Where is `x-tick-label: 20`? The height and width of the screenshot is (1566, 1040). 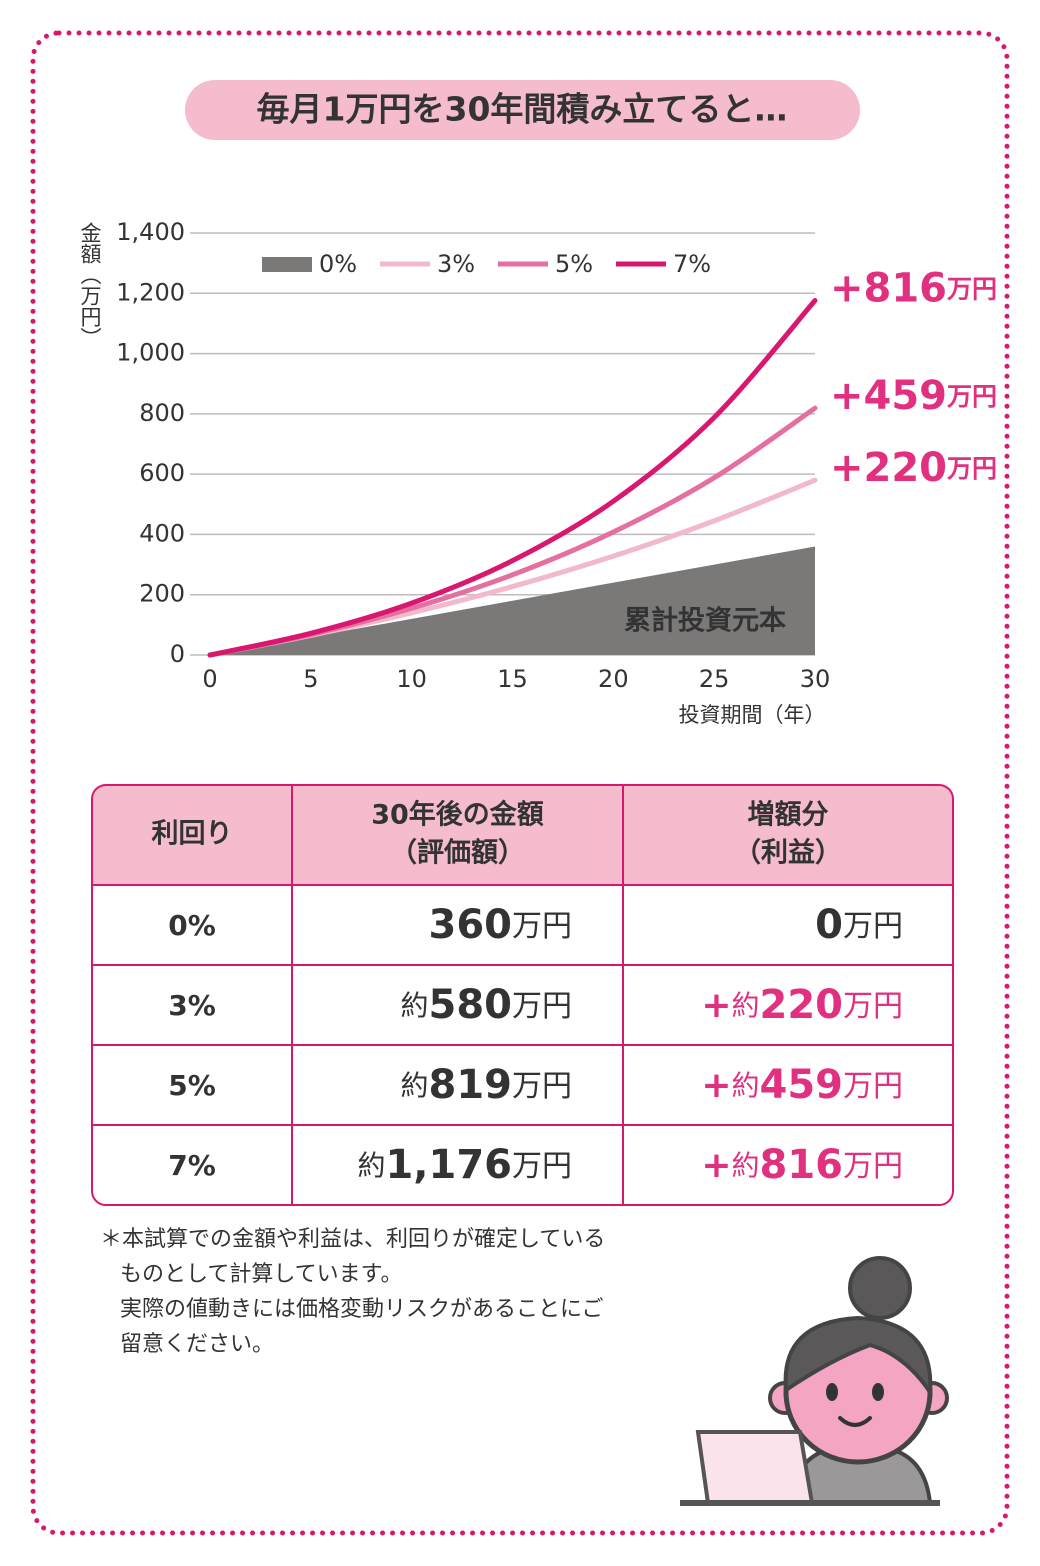
x-tick-label: 20 is located at coordinates (613, 679).